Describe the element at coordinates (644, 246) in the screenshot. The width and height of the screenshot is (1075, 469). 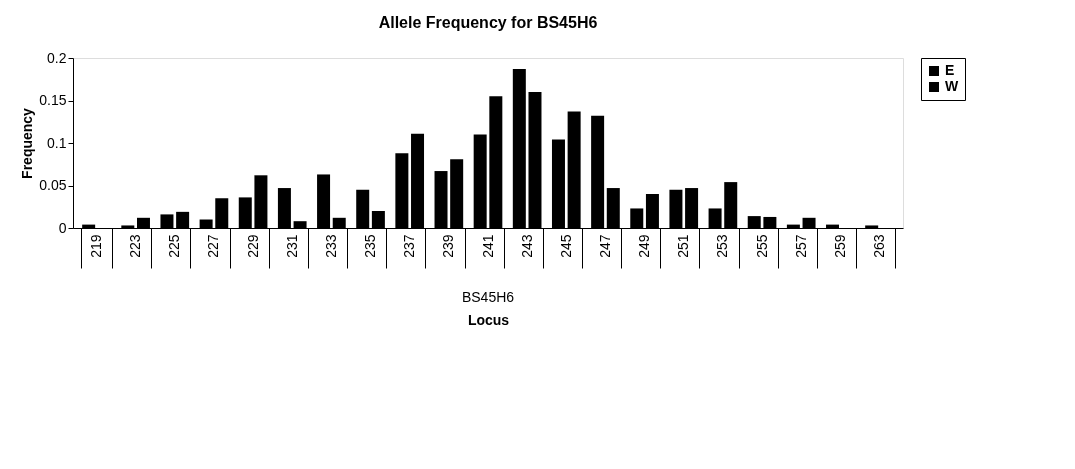
I see `x-tick-label: 249` at that location.